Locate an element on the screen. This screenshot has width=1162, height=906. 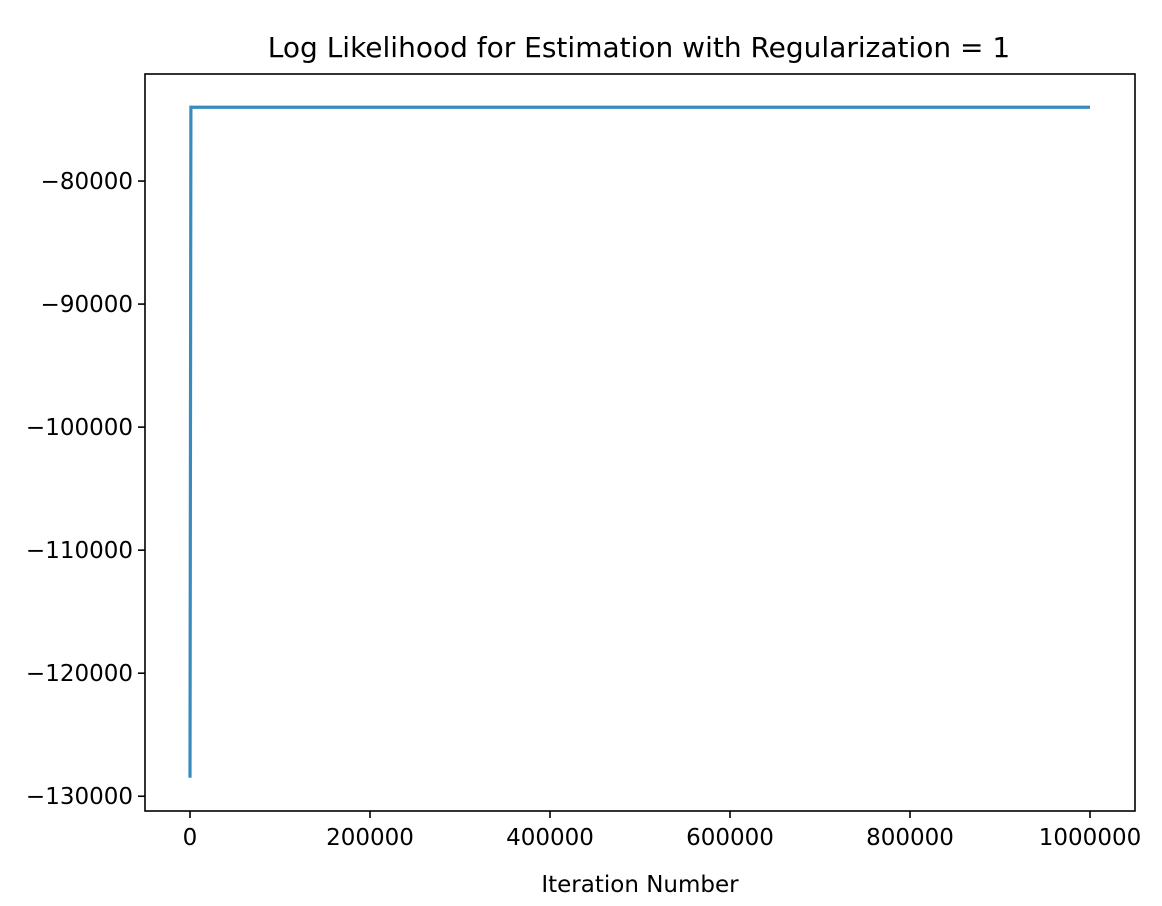
y-tick-label: −80000 is located at coordinates (87, 182).